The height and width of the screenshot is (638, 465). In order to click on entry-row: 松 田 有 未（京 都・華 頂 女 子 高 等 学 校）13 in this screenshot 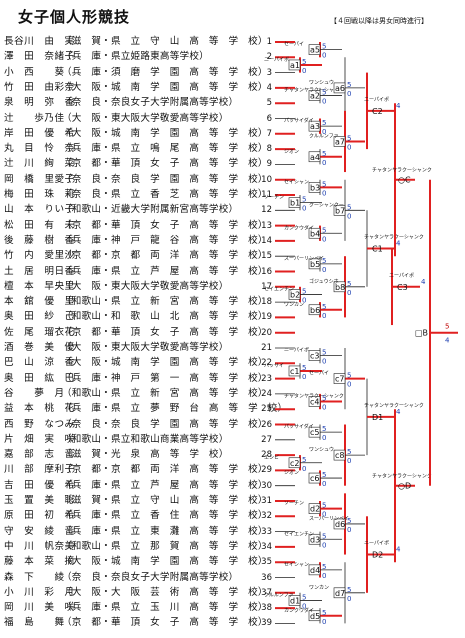, I will do `click(138, 226)`.